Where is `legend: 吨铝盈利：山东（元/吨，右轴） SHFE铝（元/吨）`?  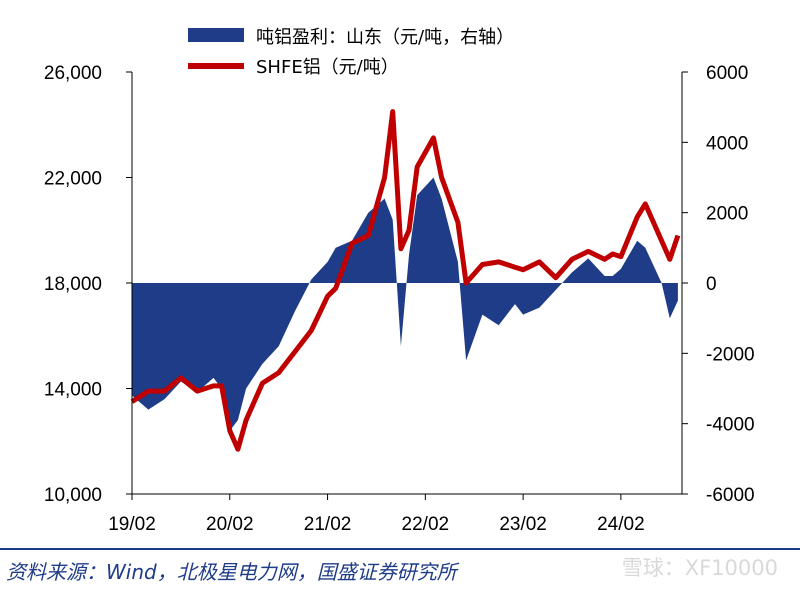 legend: 吨铝盈利：山东（元/吨，右轴） SHFE铝（元/吨） is located at coordinates (351, 52).